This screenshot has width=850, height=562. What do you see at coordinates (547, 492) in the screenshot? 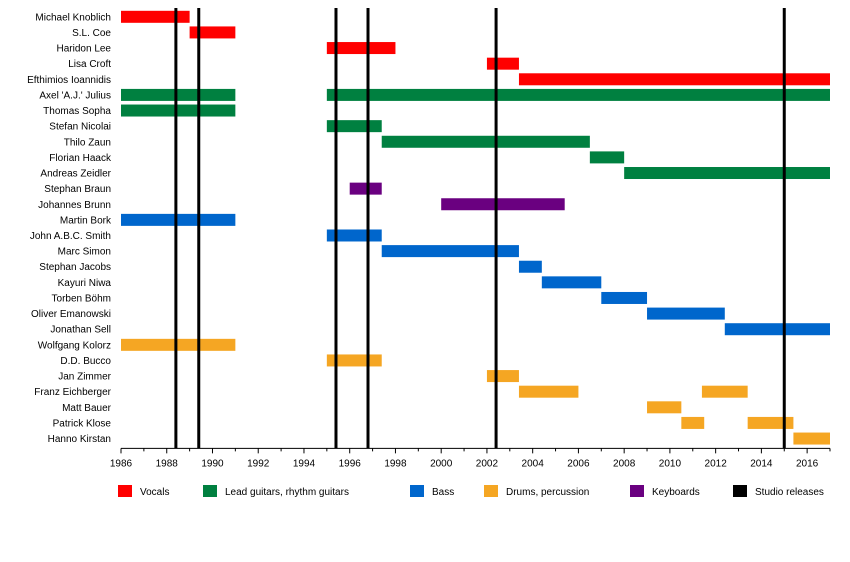
I see `legend-label-drums: Drums, percussion` at bounding box center [547, 492].